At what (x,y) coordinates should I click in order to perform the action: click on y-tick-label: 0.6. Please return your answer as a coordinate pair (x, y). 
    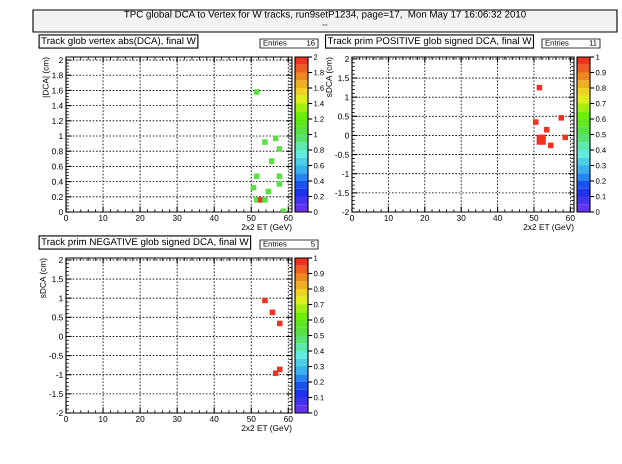
    Looking at the image, I should click on (57, 167).